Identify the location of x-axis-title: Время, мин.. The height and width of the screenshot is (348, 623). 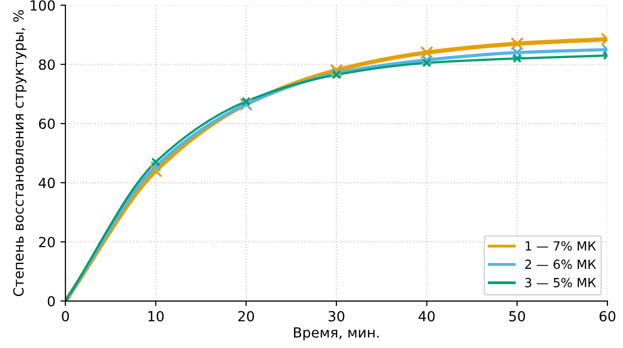
(336, 333).